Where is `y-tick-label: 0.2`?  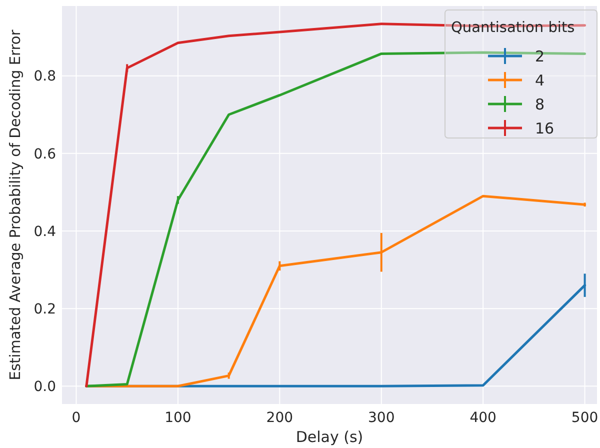 y-tick-label: 0.2 is located at coordinates (45, 309).